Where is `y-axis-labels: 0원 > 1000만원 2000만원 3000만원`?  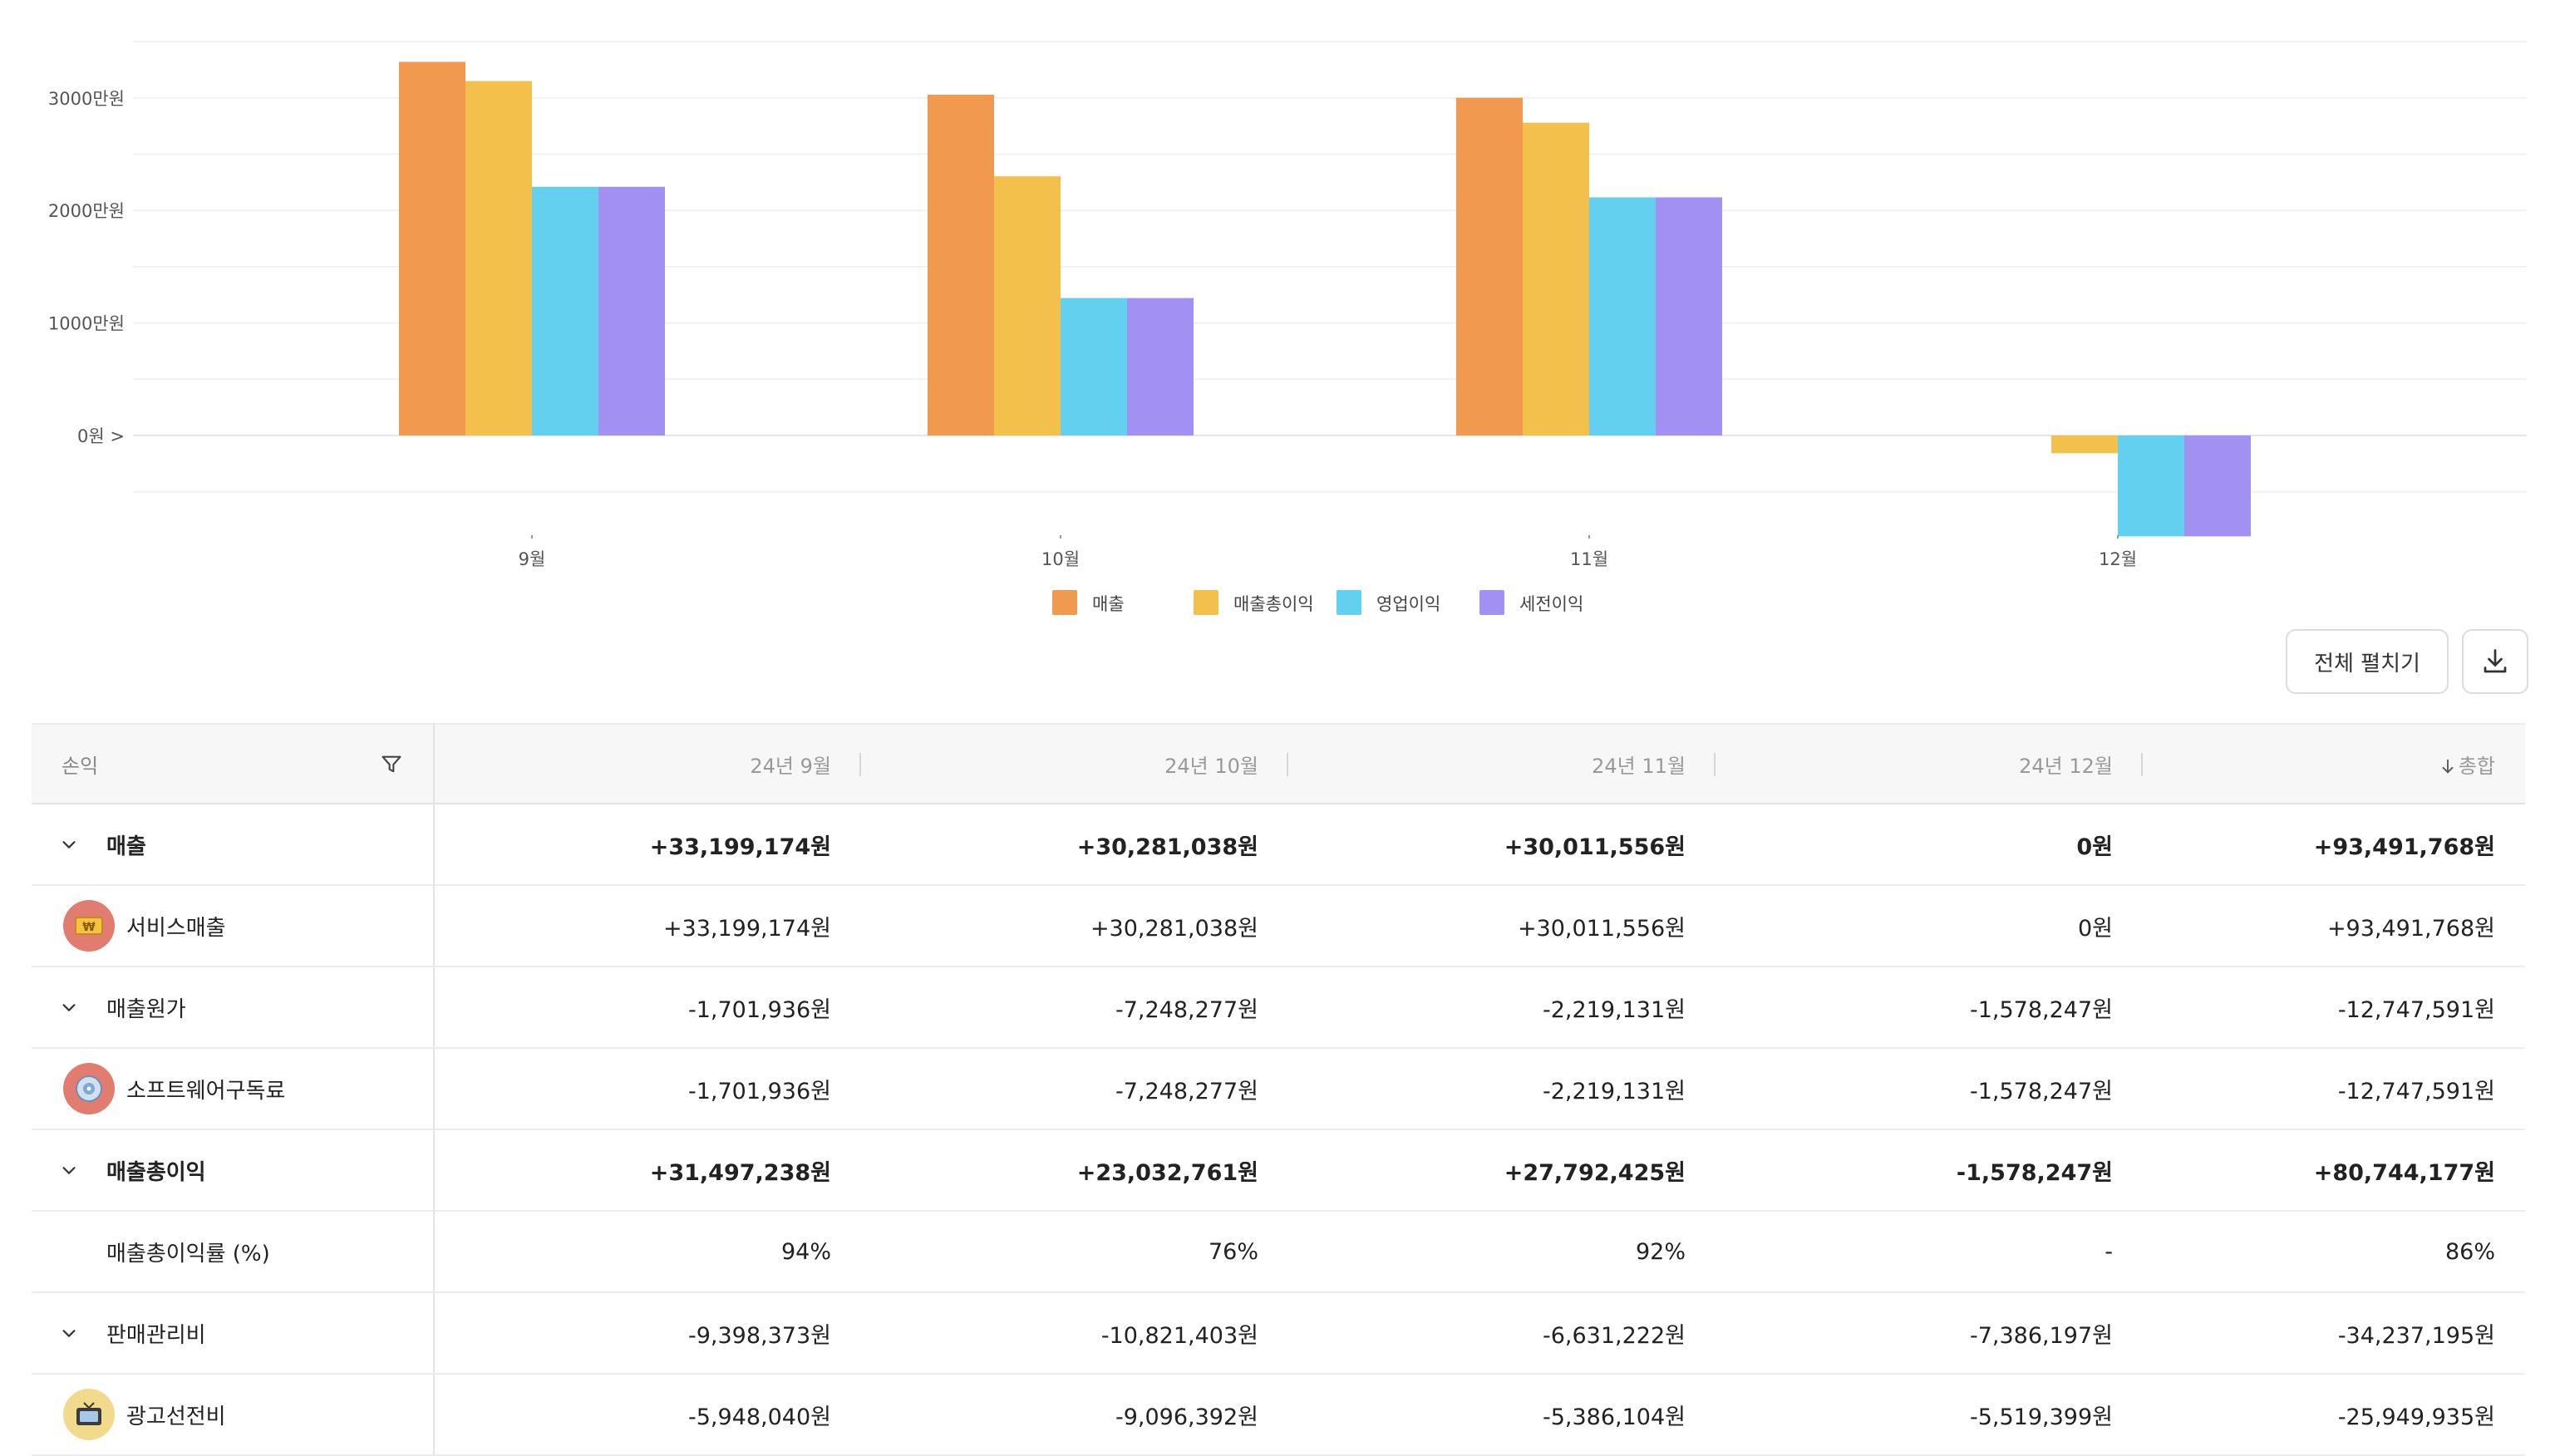 y-axis-labels: 0원 > 1000만원 2000만원 3000만원 is located at coordinates (86, 267).